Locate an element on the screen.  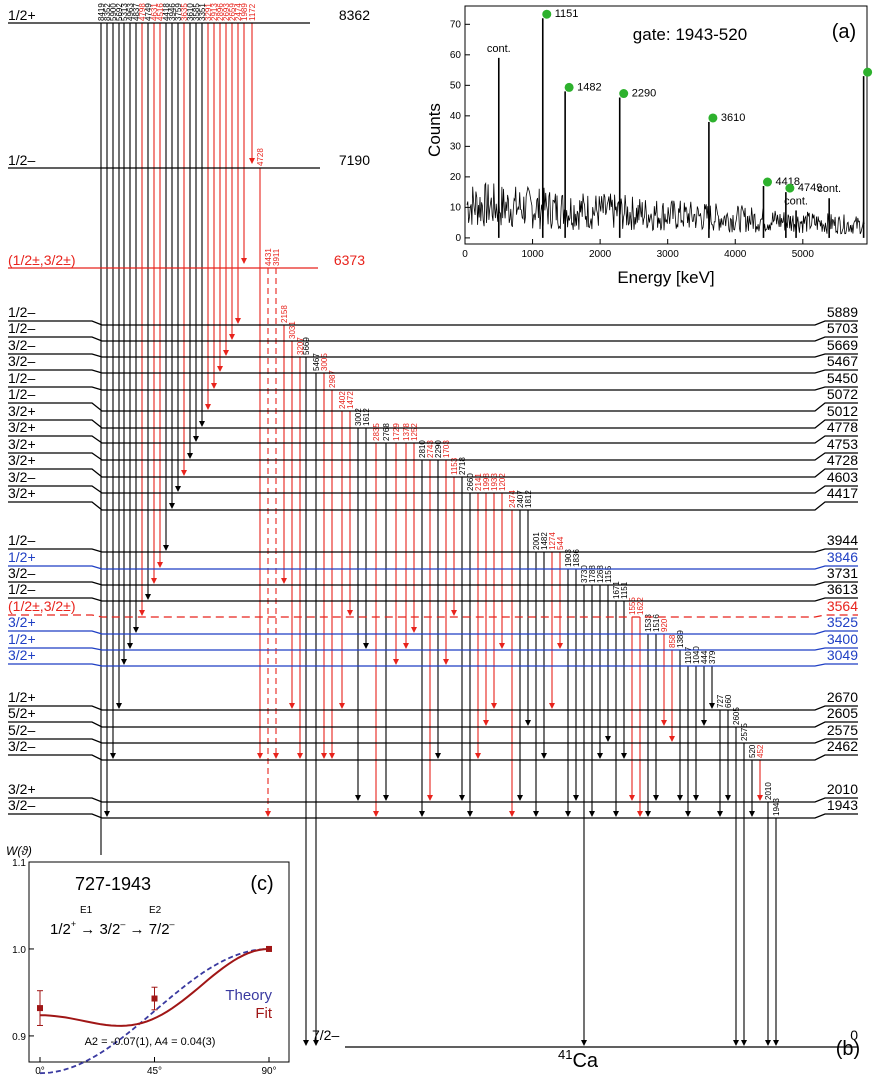
transition-3635: 3635 is located at coordinates (184, 239).